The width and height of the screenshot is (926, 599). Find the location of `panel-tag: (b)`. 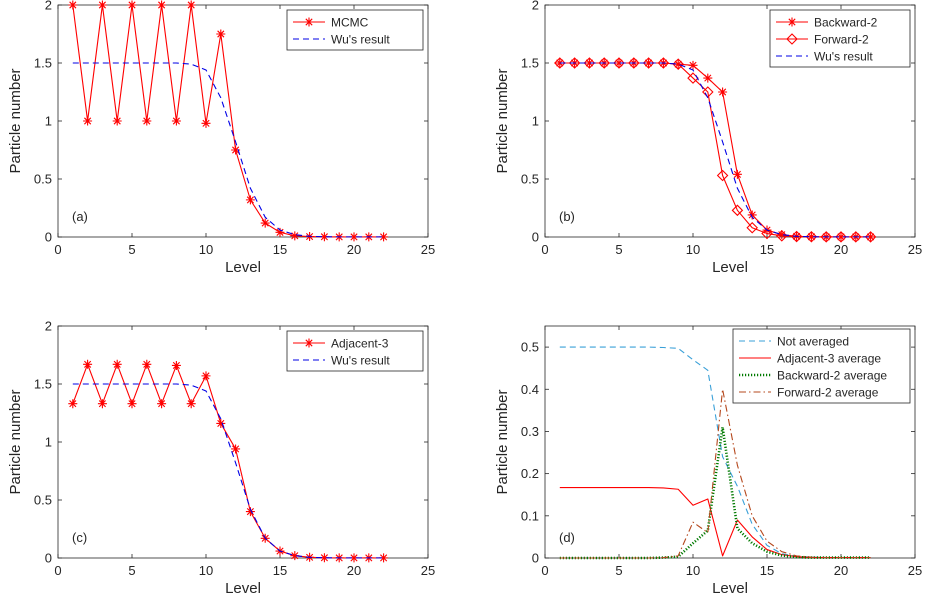

panel-tag: (b) is located at coordinates (567, 216).